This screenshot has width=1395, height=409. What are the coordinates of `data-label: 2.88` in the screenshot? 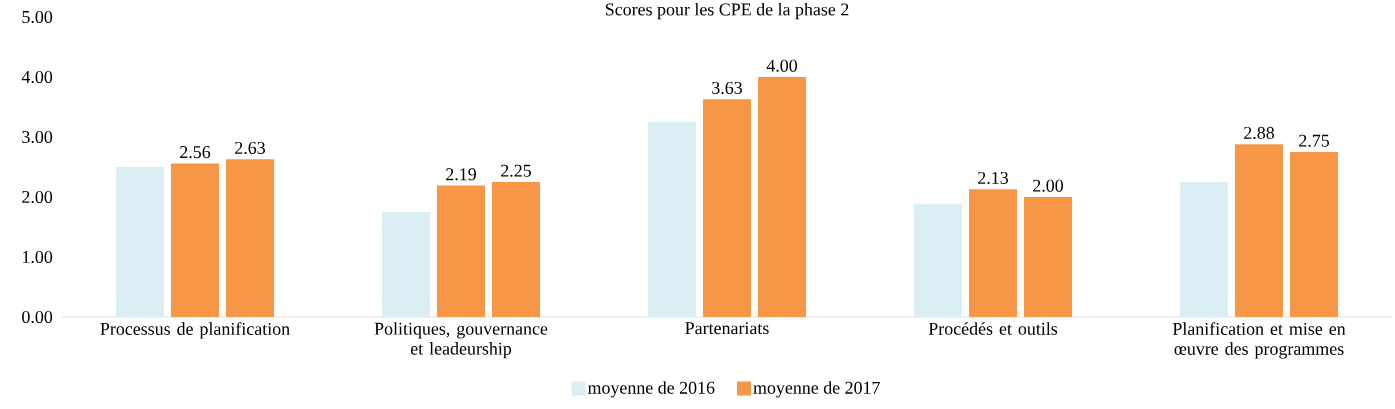 It's located at (1259, 133).